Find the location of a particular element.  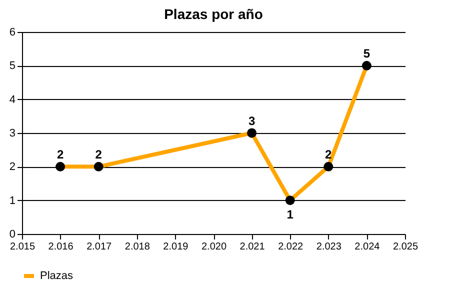

x-tick-label: 2.020 is located at coordinates (214, 247).